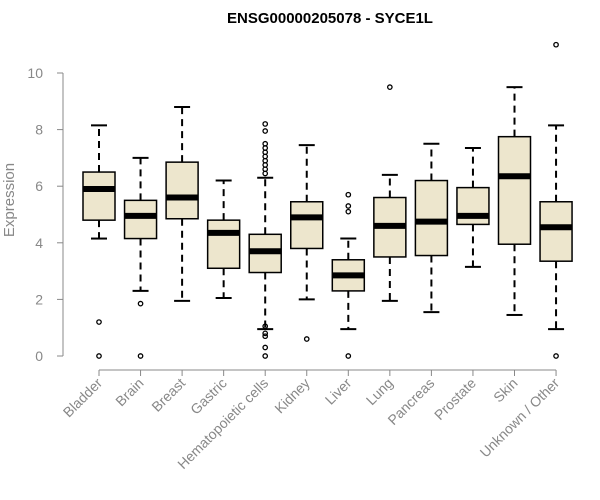 The width and height of the screenshot is (600, 500). What do you see at coordinates (129, 392) in the screenshot?
I see `x-tick-label: Brain` at bounding box center [129, 392].